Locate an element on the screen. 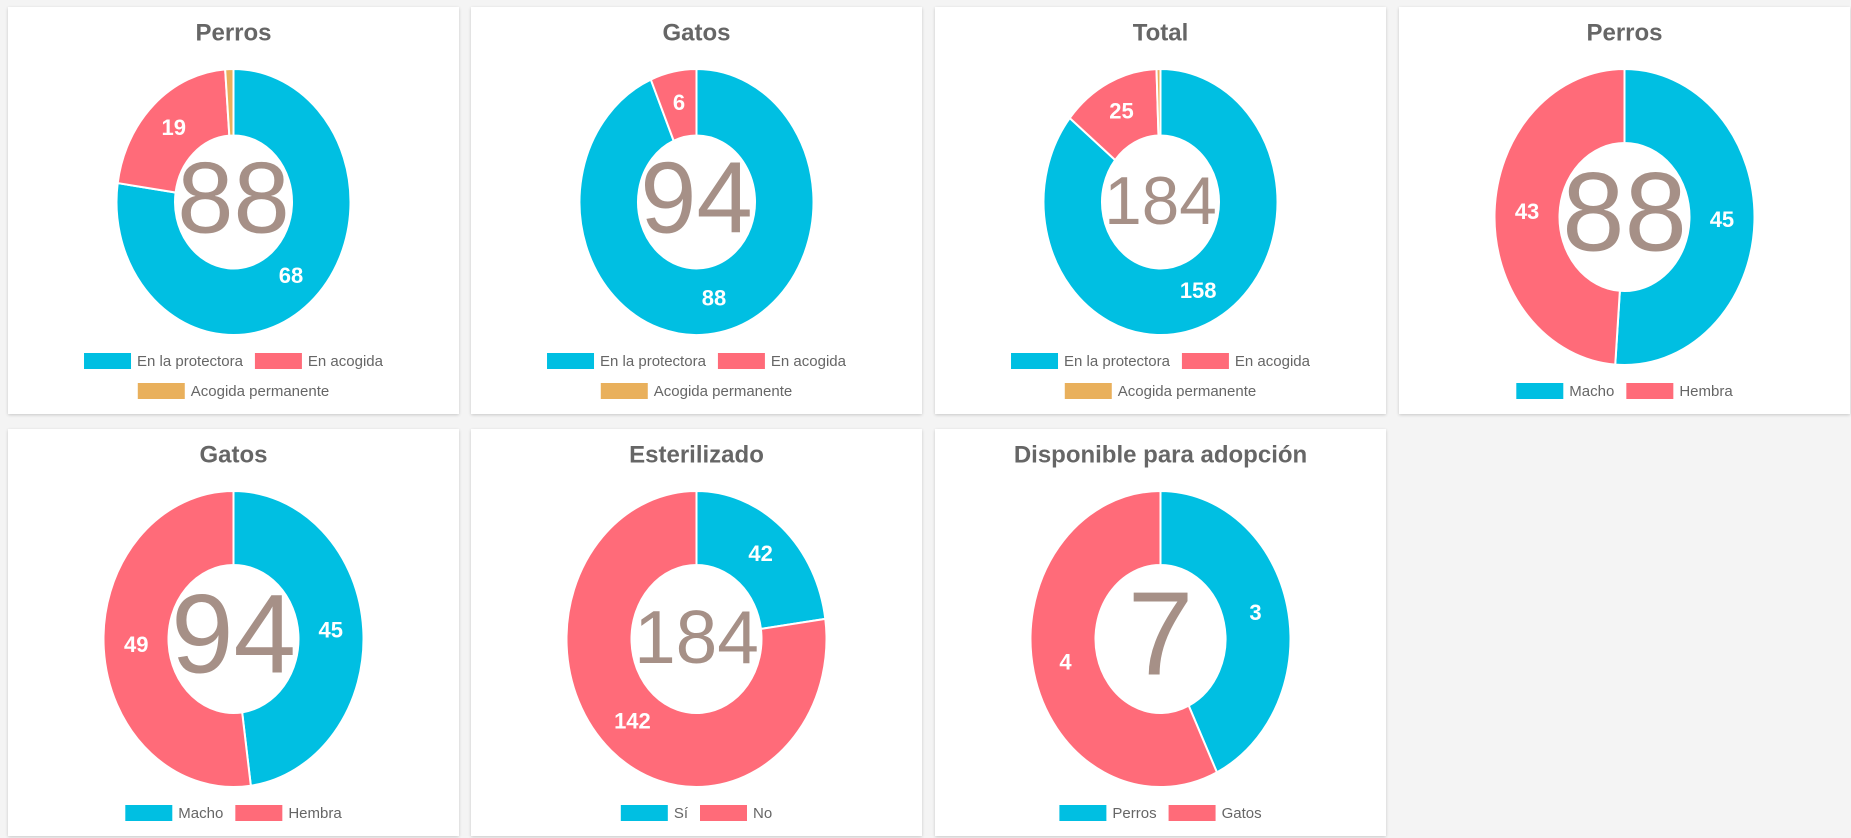  center-total: 7 is located at coordinates (1161, 634).